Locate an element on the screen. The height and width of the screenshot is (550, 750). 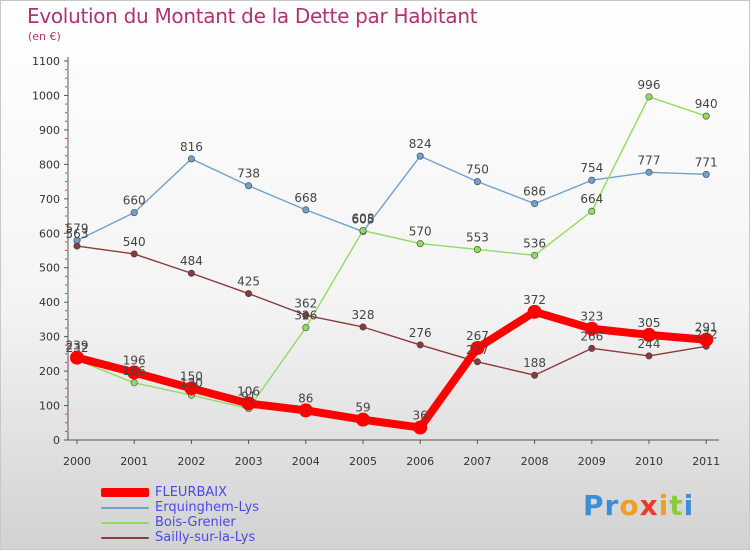
x-tick-label: 2001 is located at coordinates (134, 461).